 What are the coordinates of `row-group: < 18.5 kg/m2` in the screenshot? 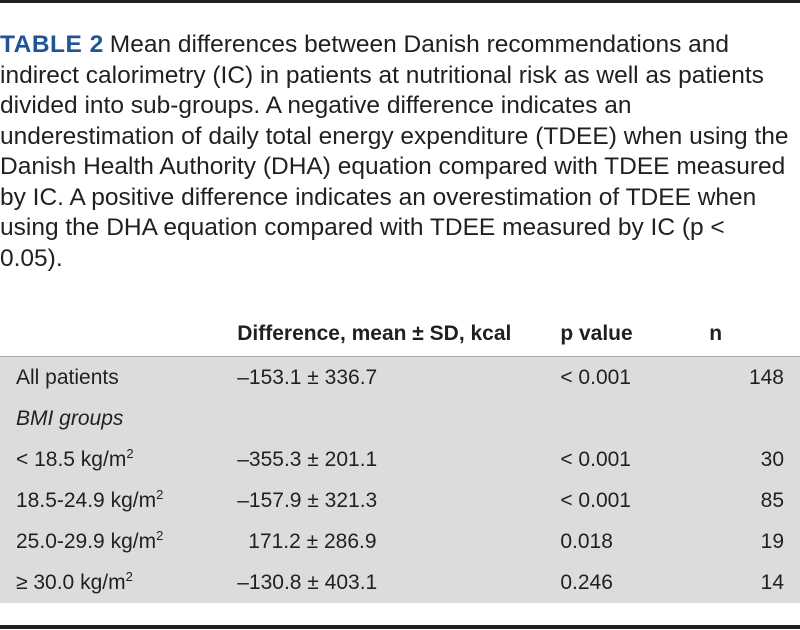 It's located at (119, 459).